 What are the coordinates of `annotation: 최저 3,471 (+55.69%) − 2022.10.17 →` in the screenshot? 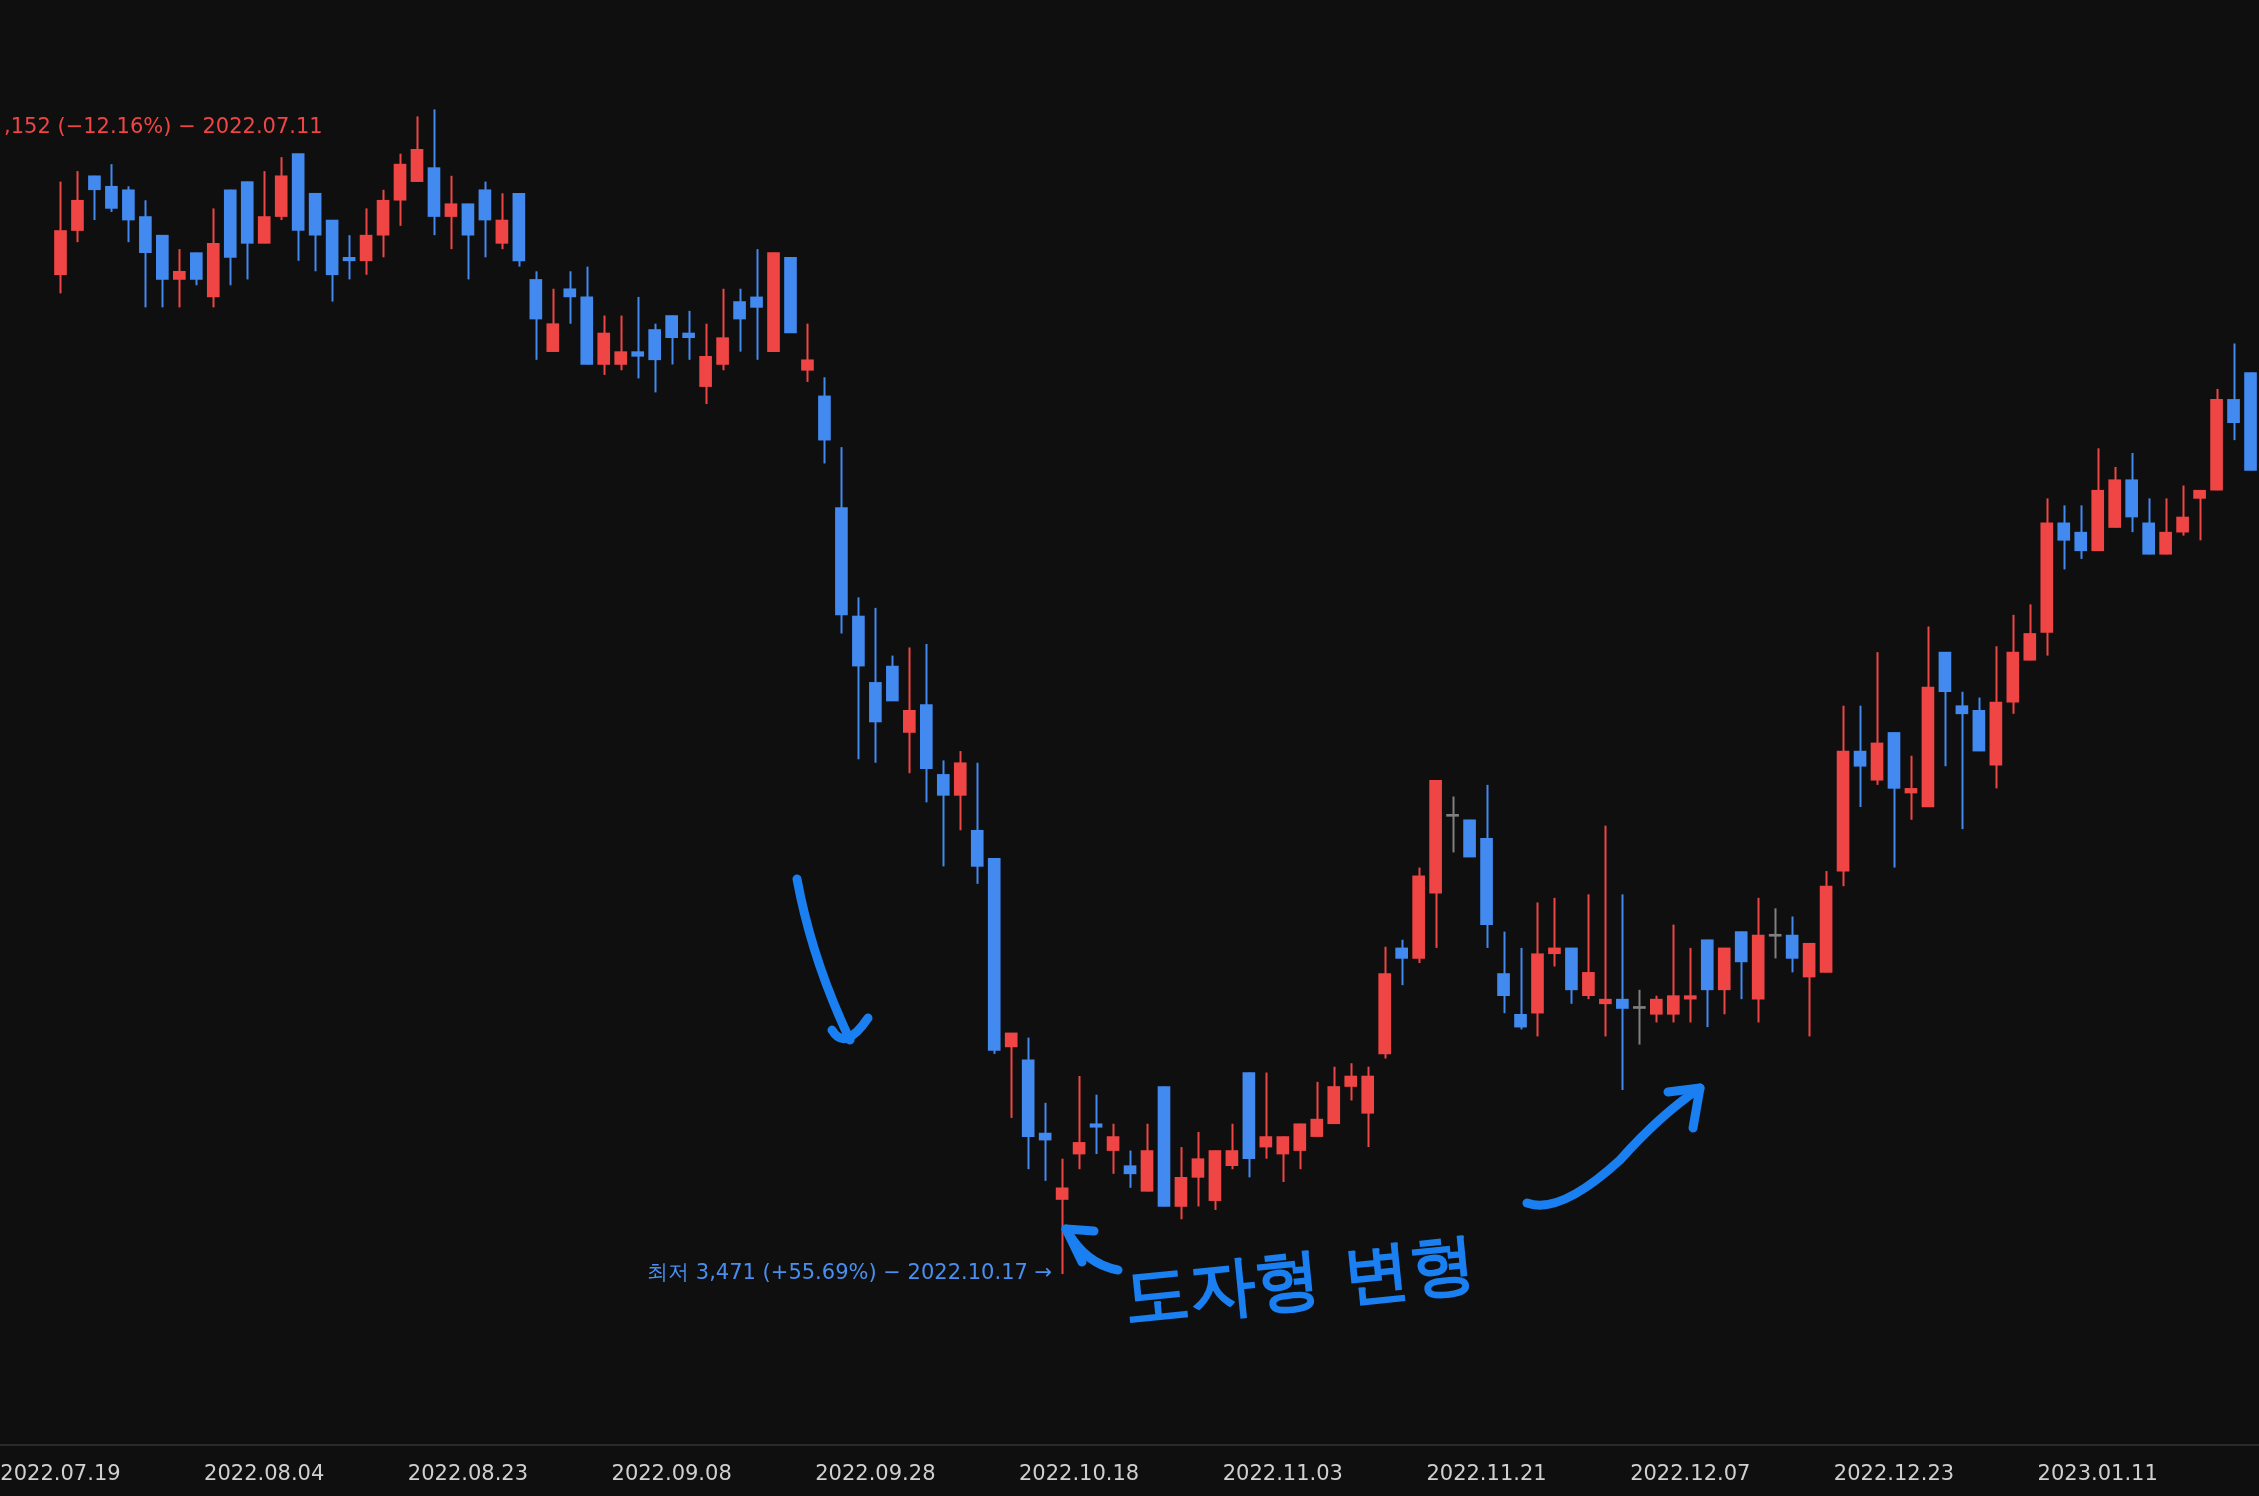 It's located at (850, 1272).